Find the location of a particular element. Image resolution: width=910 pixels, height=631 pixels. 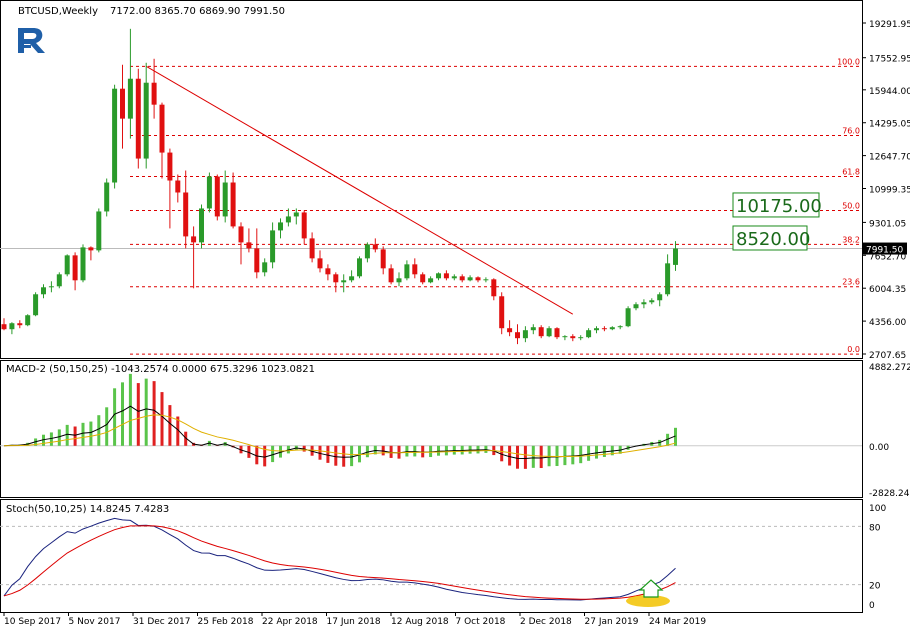

time-axis-label: 31 Dec 2017 is located at coordinates (162, 622).